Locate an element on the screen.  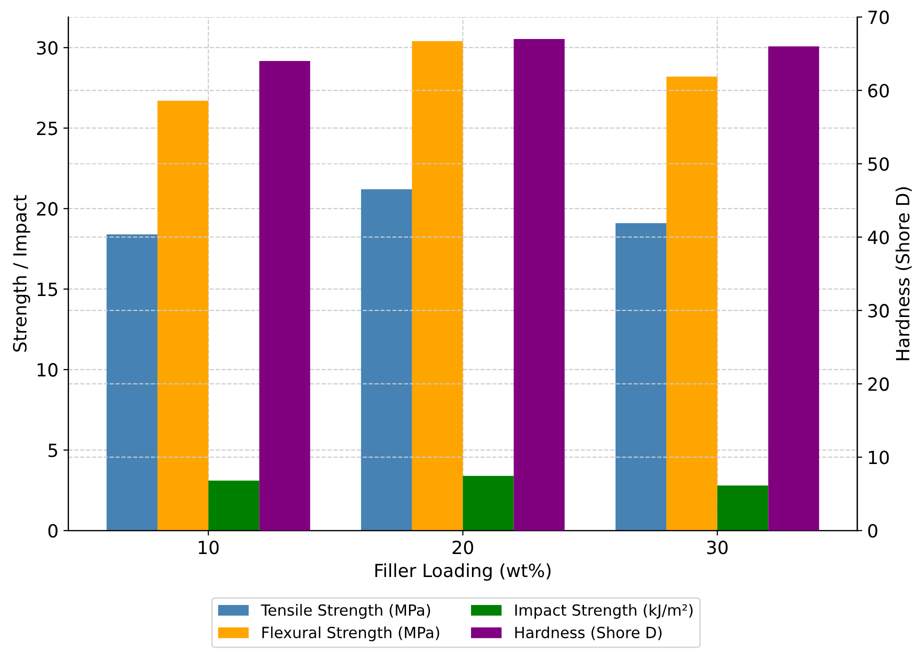
legend-label: Impact Strength (kJ/m²) is located at coordinates (604, 611).